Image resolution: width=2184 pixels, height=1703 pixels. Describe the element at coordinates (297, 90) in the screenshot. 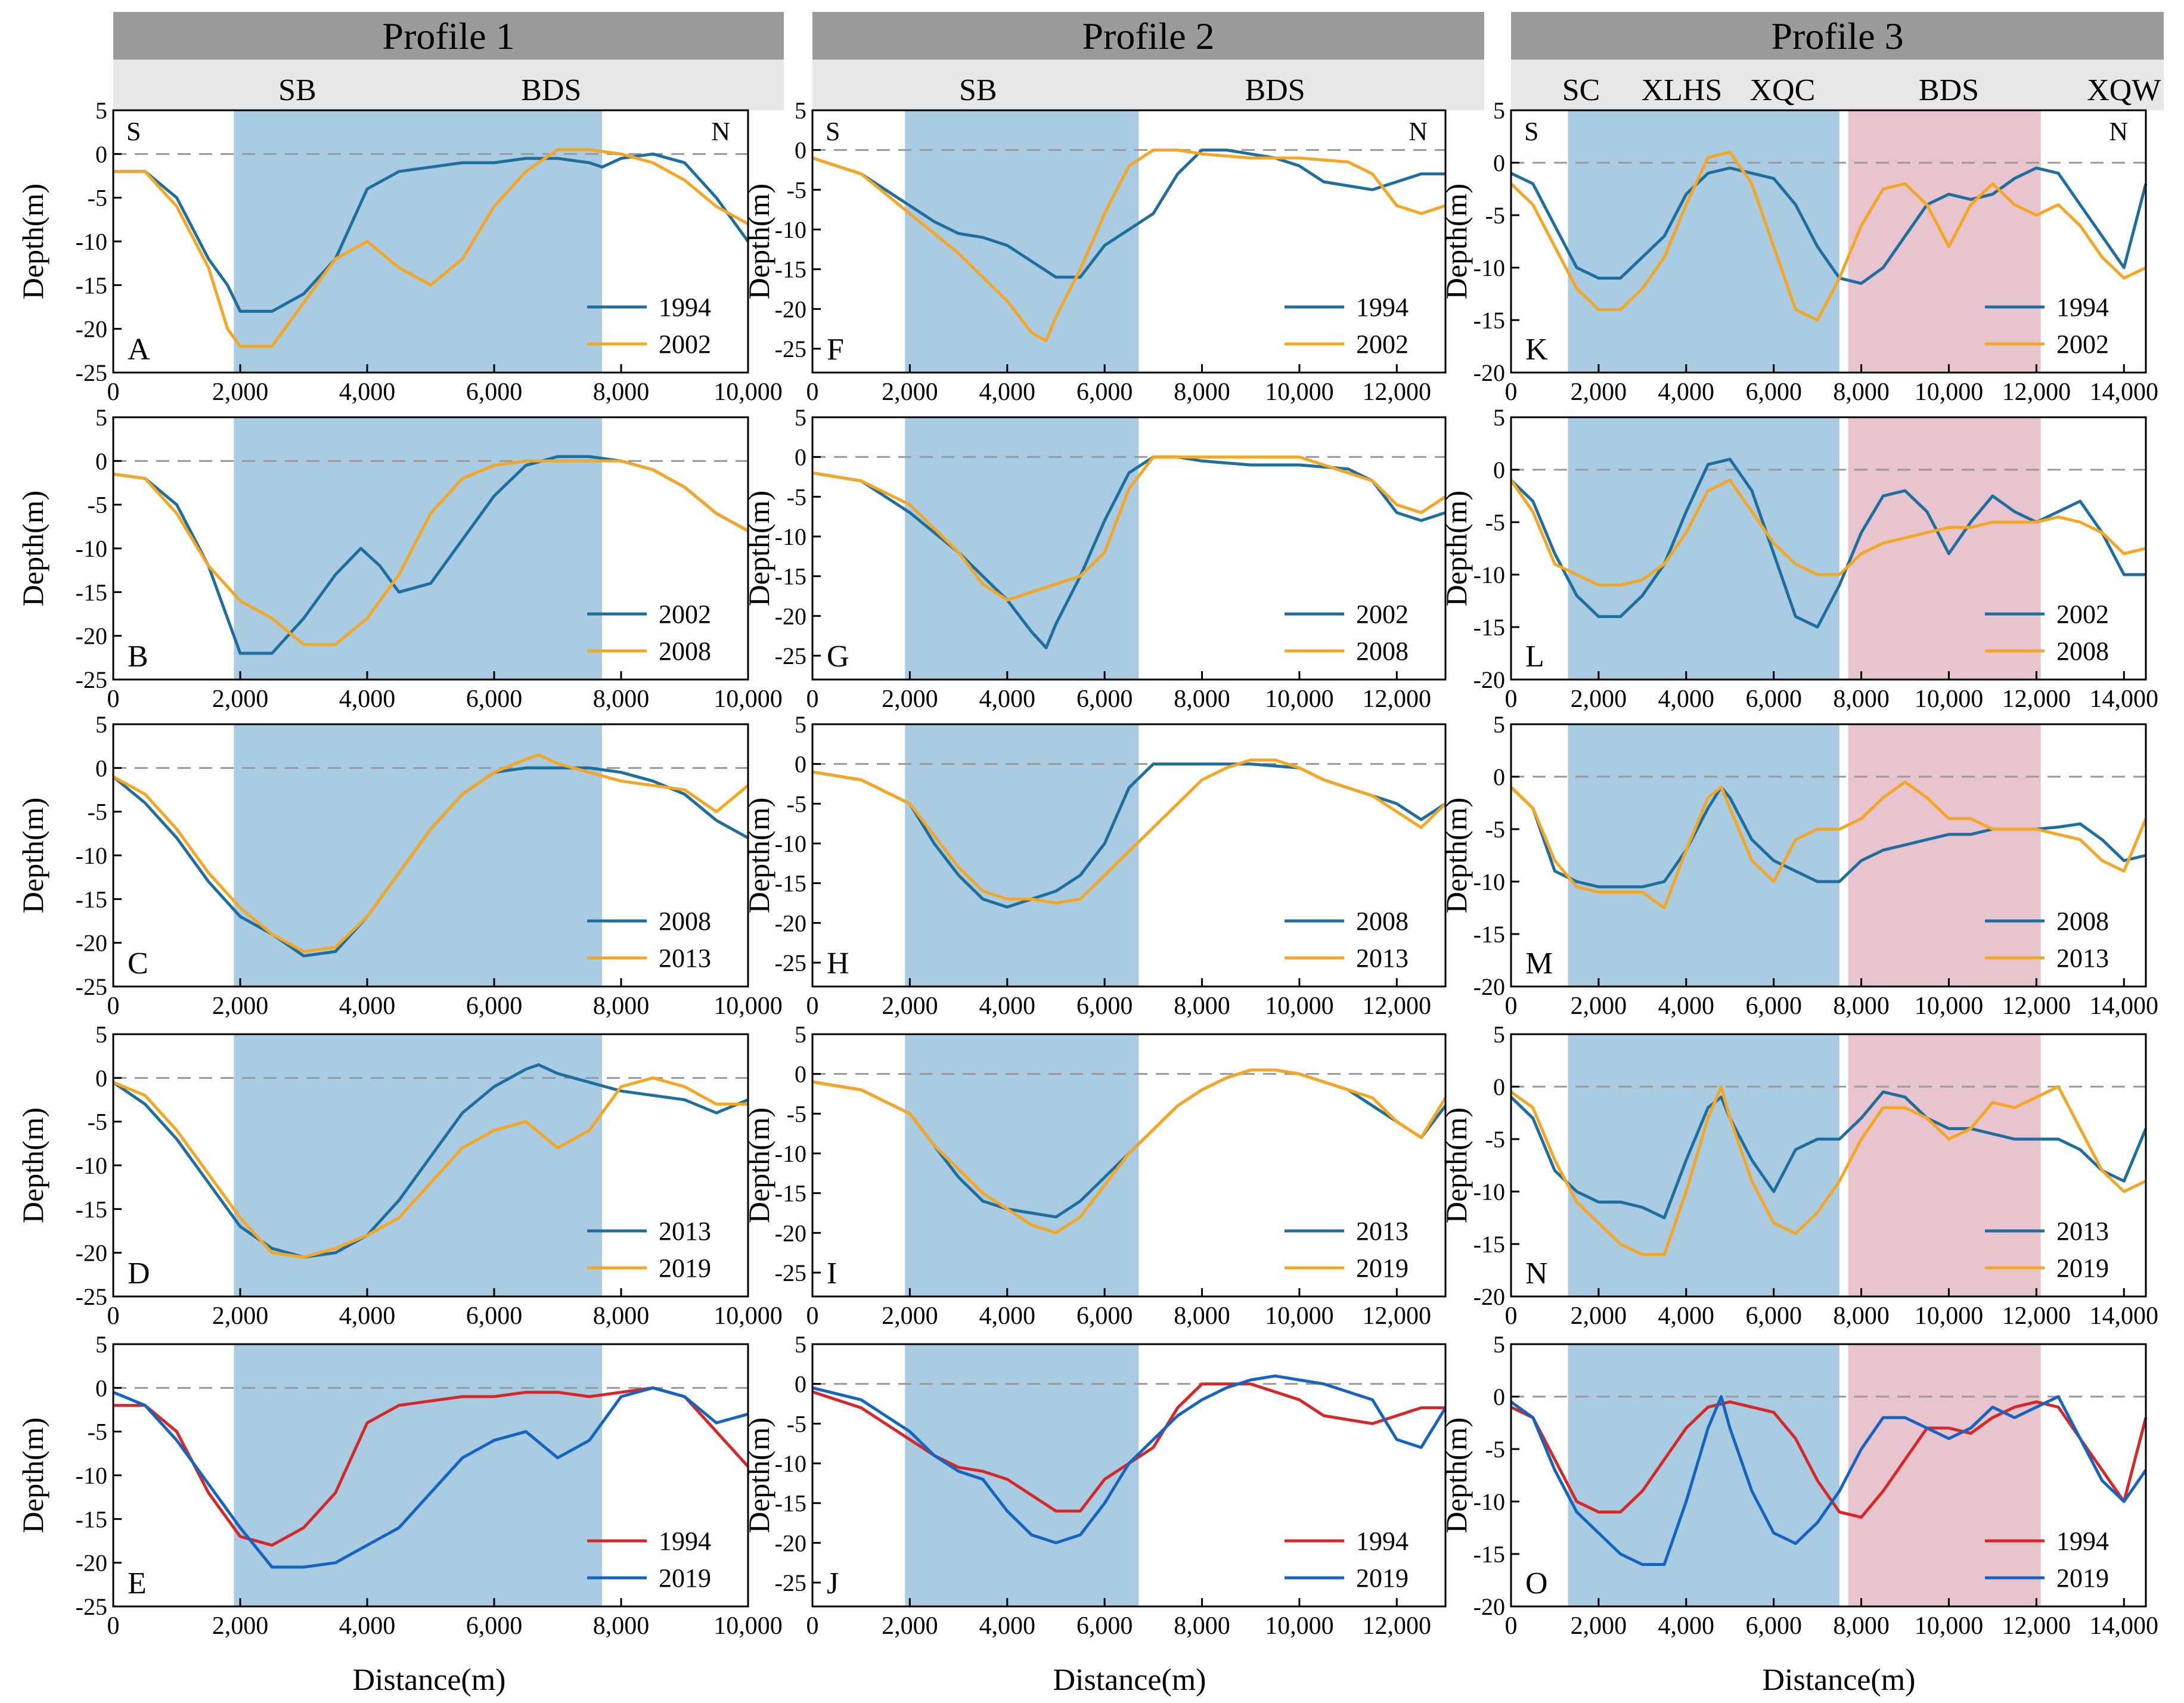

I see `region-label: SB` at that location.